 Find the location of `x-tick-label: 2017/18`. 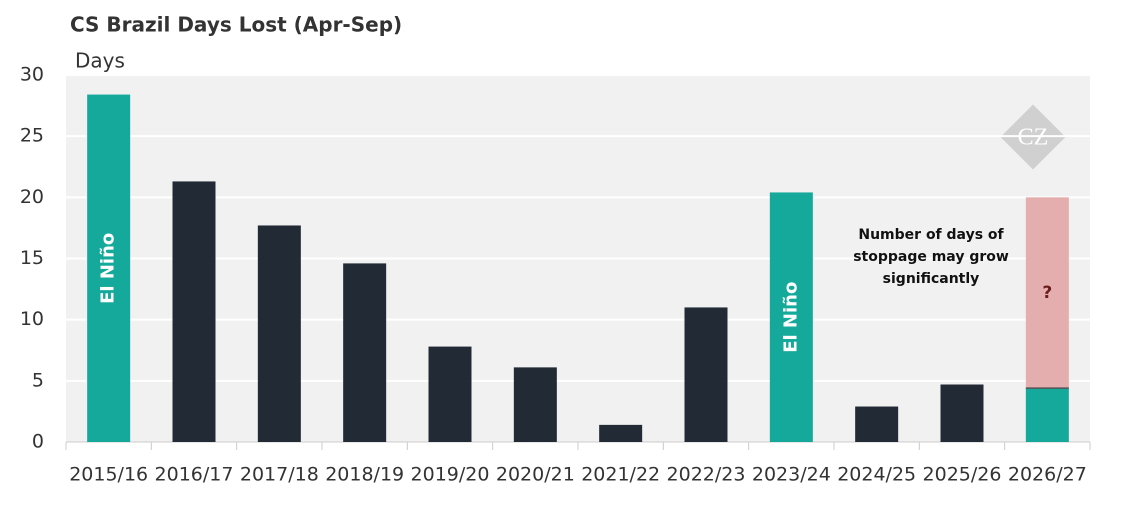

x-tick-label: 2017/18 is located at coordinates (279, 475).